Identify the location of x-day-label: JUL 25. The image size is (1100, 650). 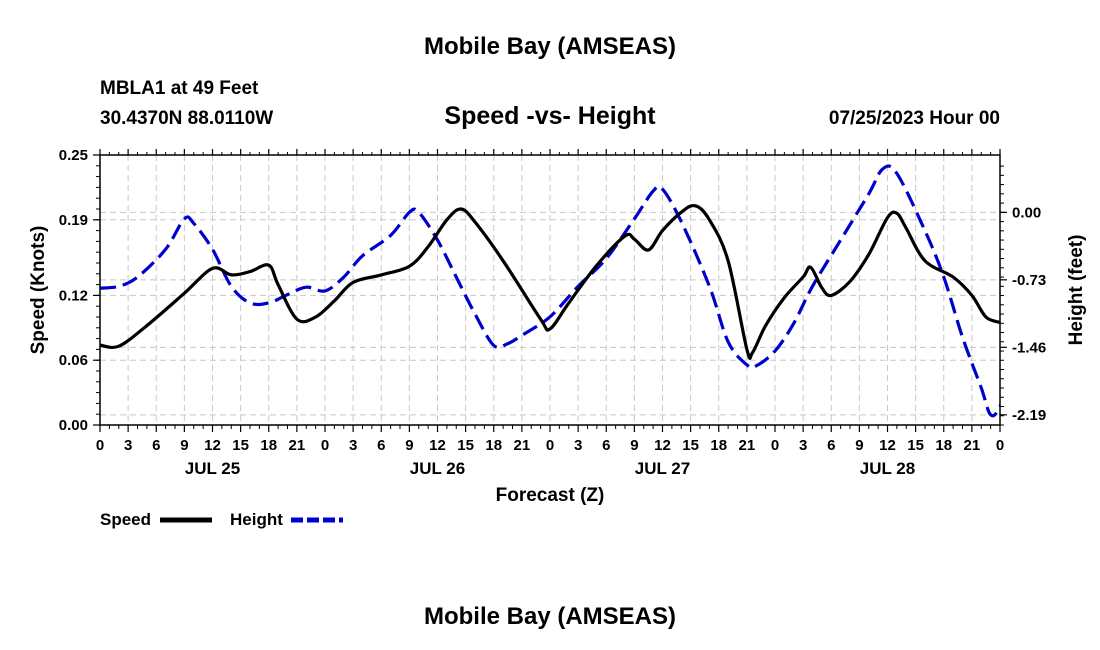
(212, 468).